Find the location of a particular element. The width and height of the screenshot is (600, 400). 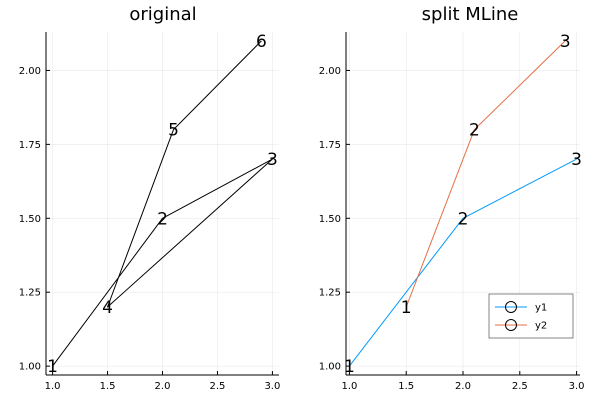

legend-marker-y2 is located at coordinates (511, 325).